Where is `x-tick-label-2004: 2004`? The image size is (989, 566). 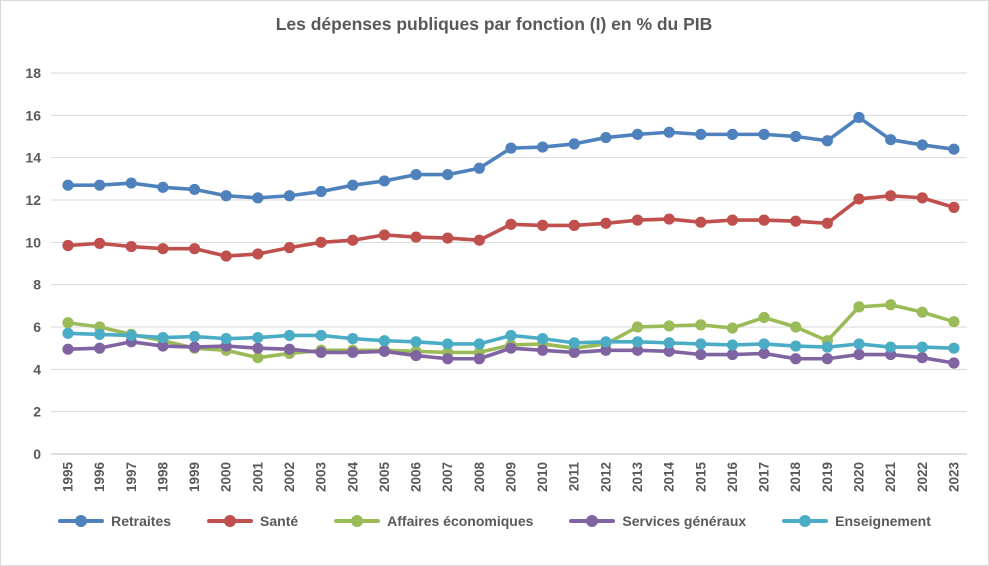
x-tick-label-2004: 2004 is located at coordinates (352, 477).